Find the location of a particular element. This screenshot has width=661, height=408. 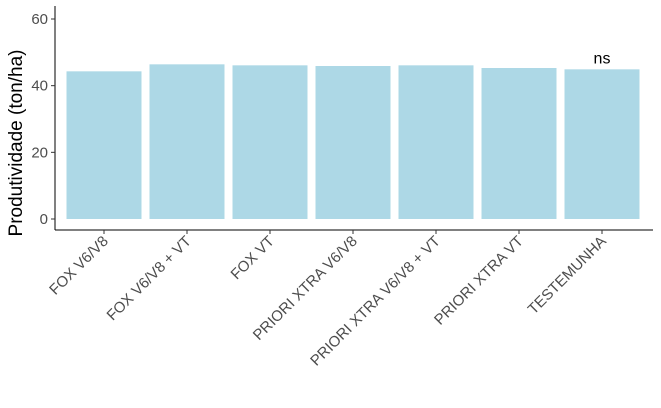

y-tick-label: 40 is located at coordinates (39, 86).